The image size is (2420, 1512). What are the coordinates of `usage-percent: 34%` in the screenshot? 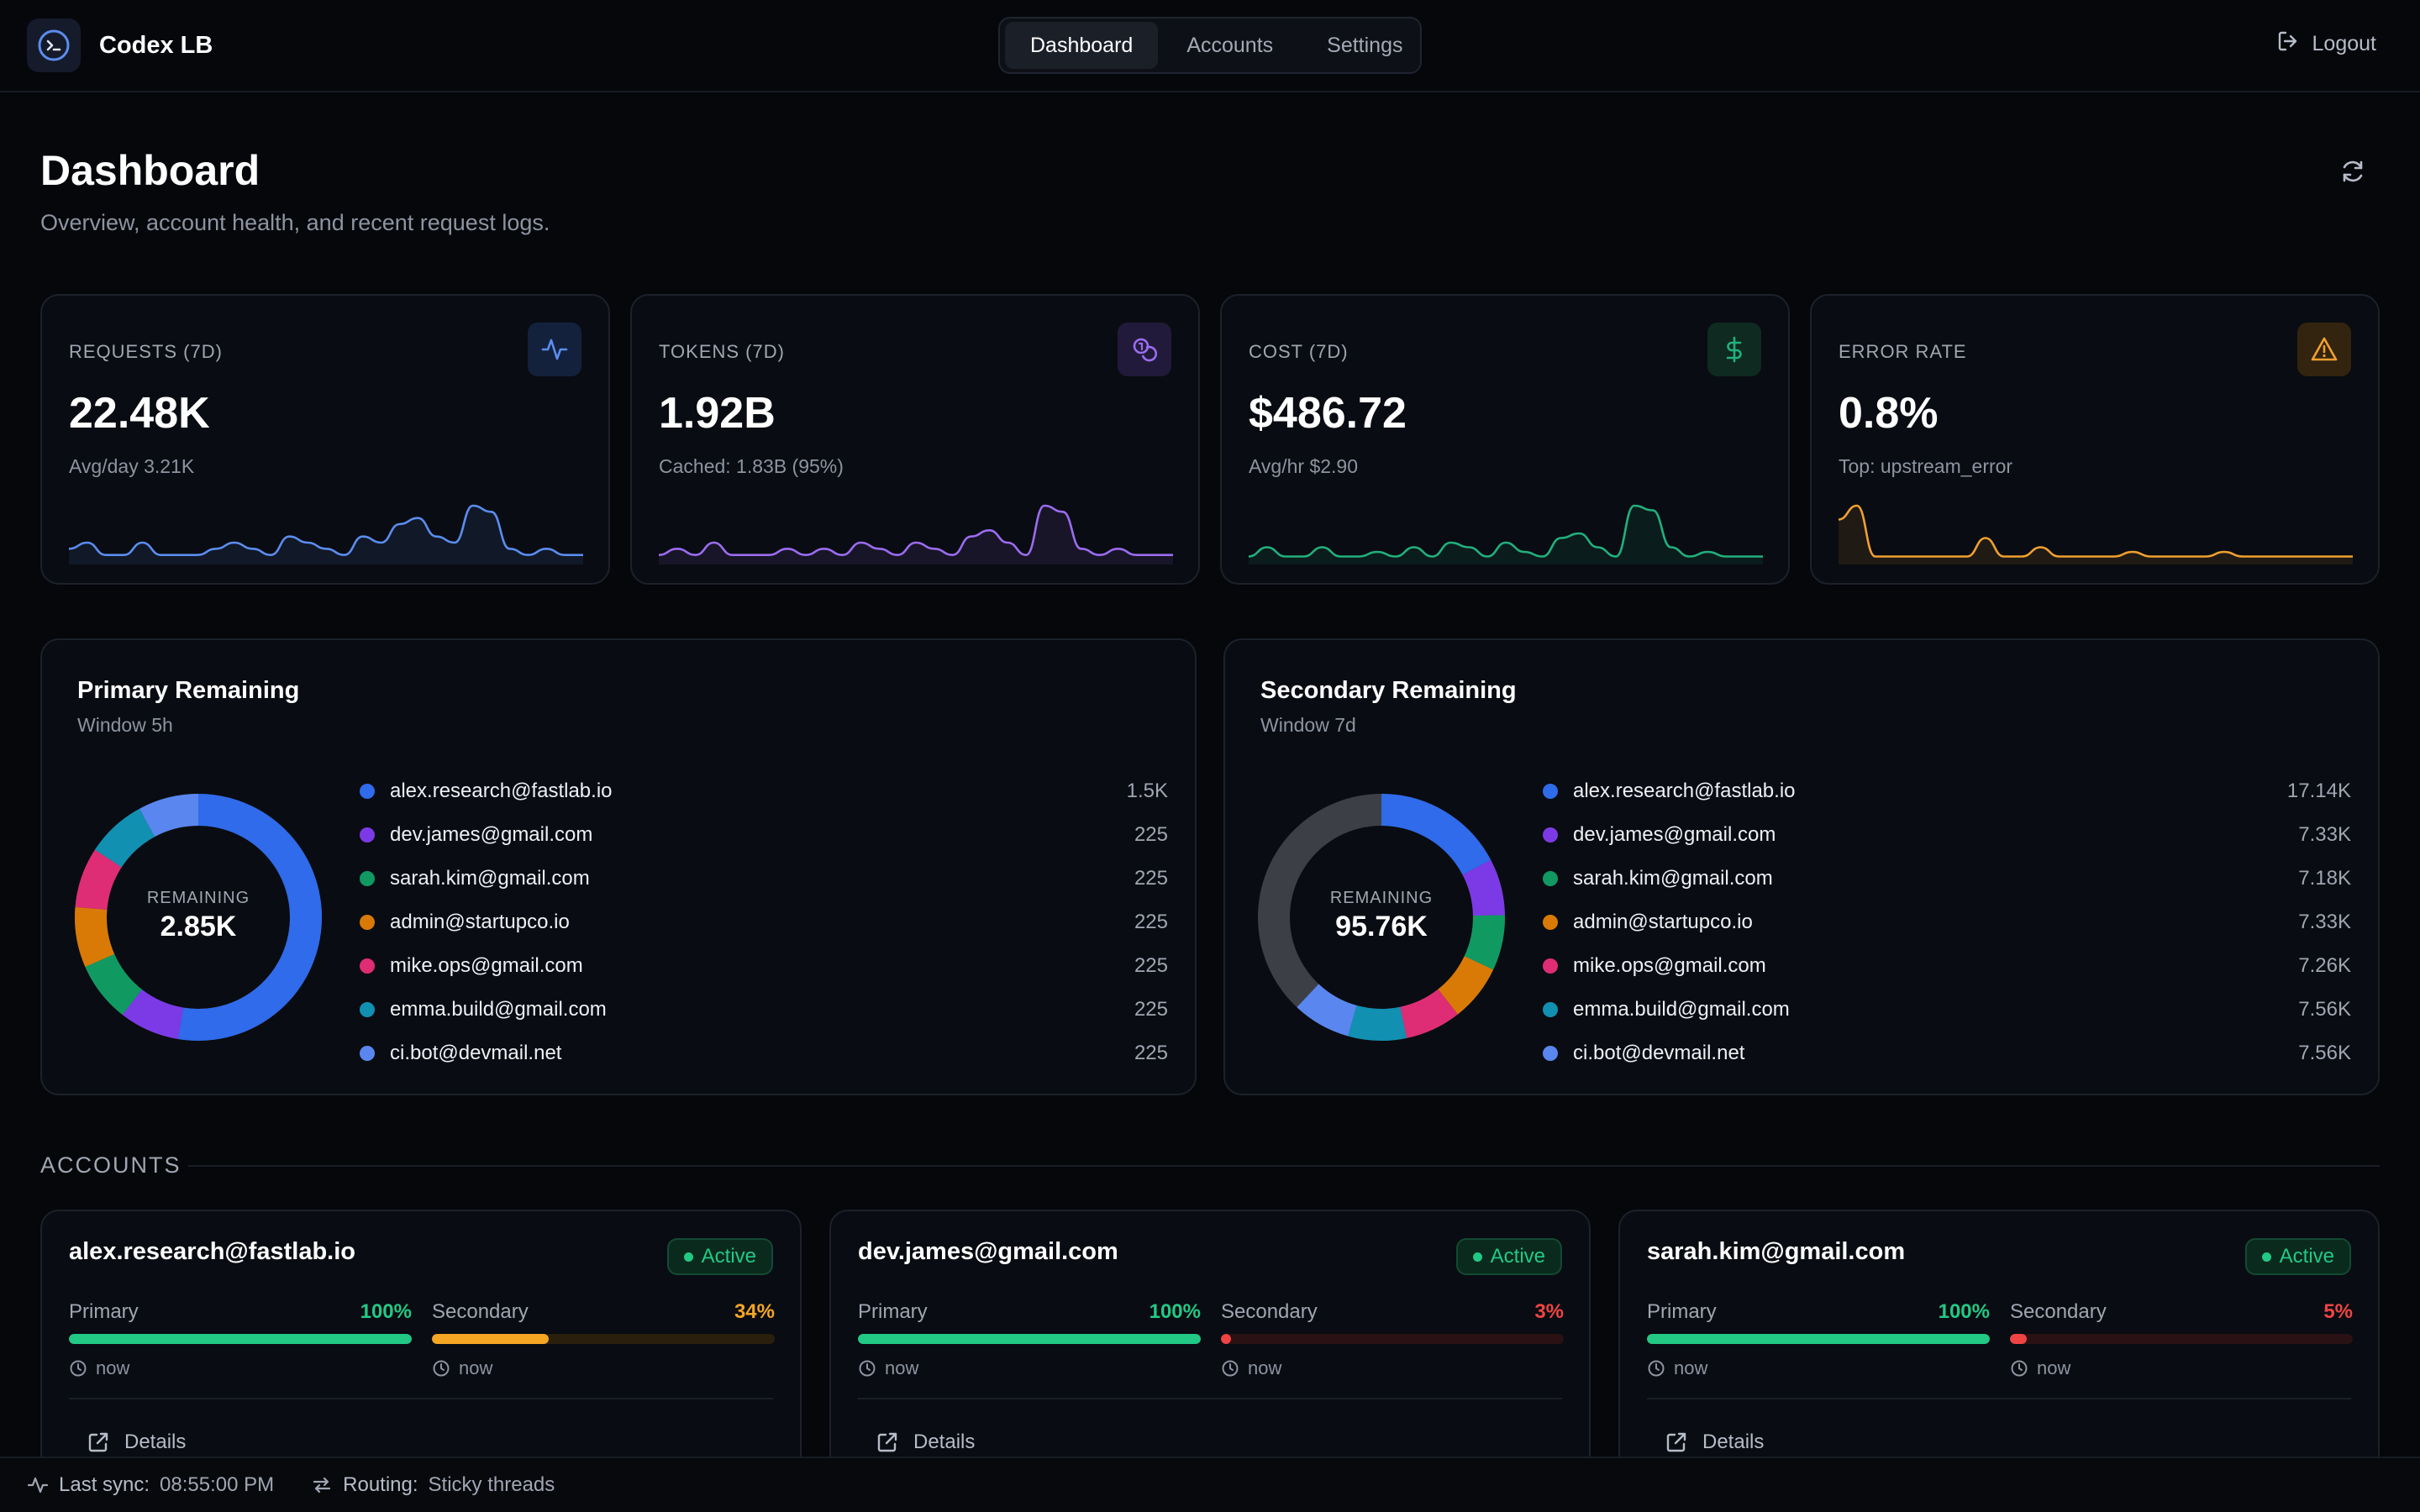 It's located at (754, 1311).